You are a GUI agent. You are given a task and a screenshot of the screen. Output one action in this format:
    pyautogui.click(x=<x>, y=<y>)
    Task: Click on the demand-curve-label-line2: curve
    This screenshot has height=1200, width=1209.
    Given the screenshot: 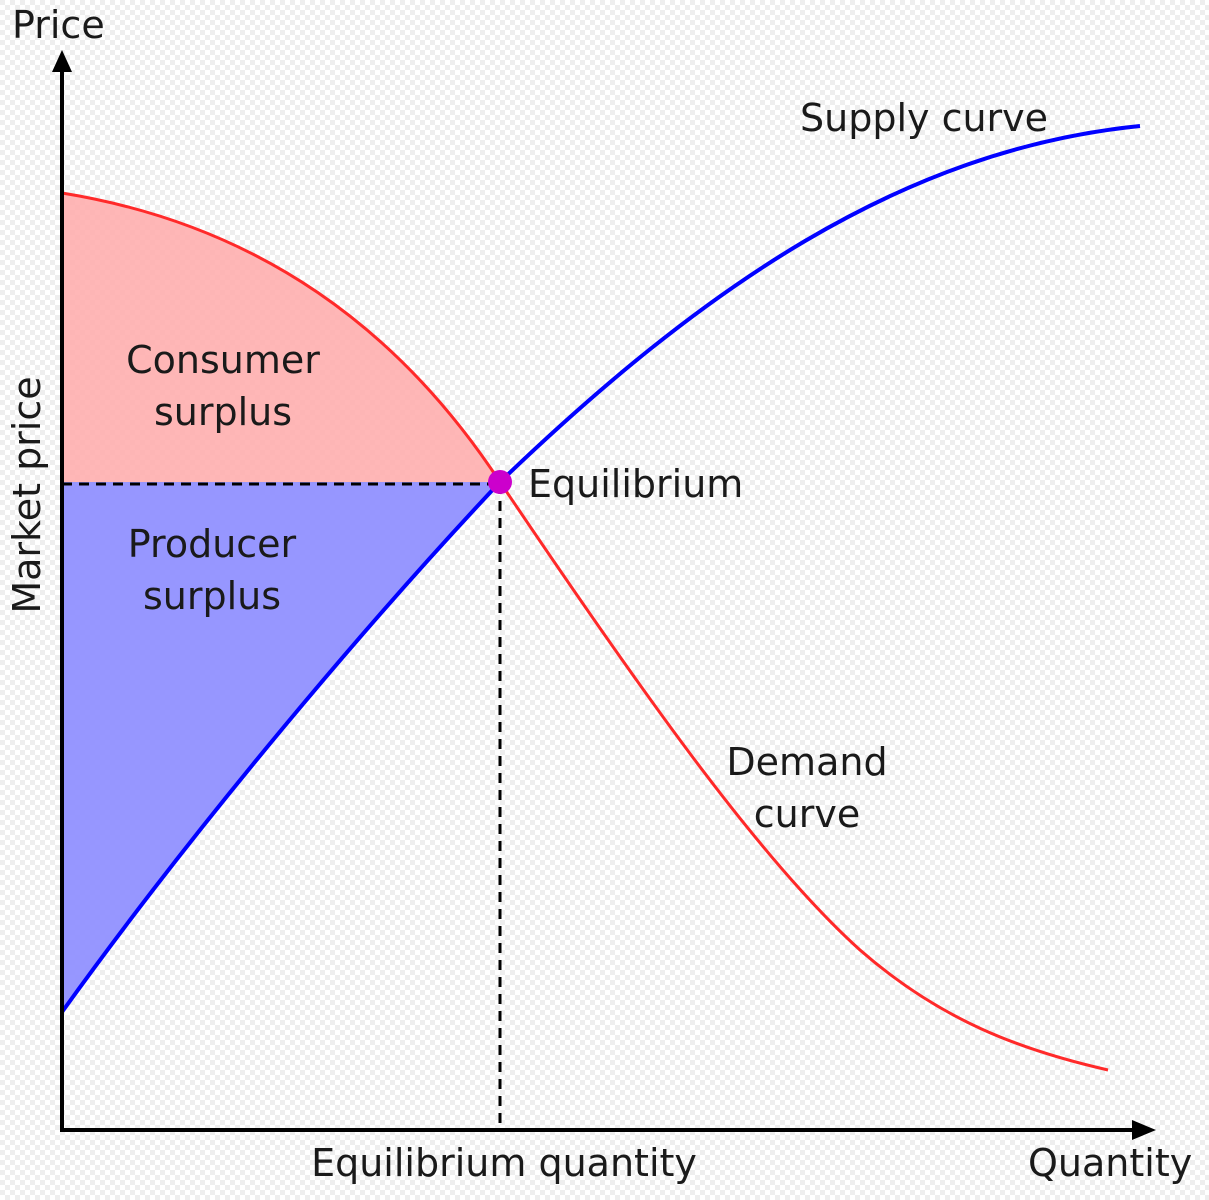 What is the action you would take?
    pyautogui.click(x=807, y=814)
    